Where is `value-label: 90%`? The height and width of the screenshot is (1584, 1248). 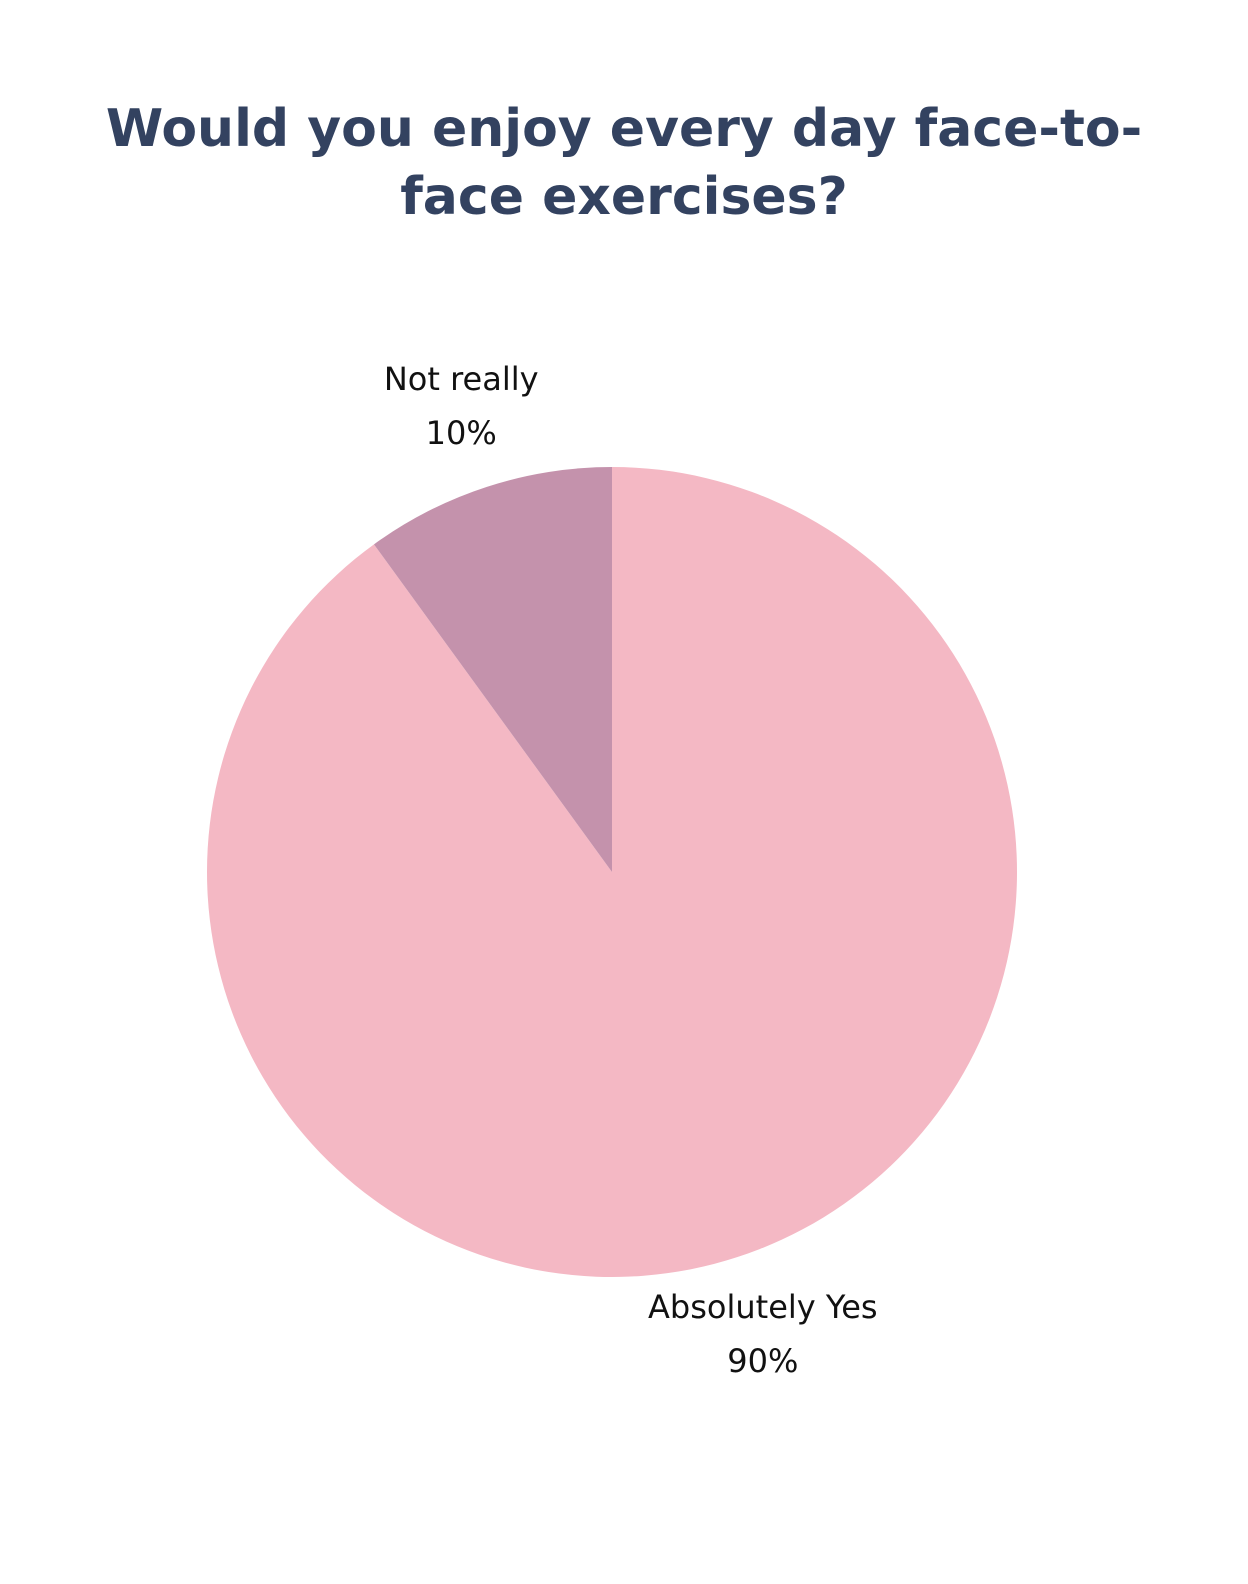 value-label: 90% is located at coordinates (762, 1361).